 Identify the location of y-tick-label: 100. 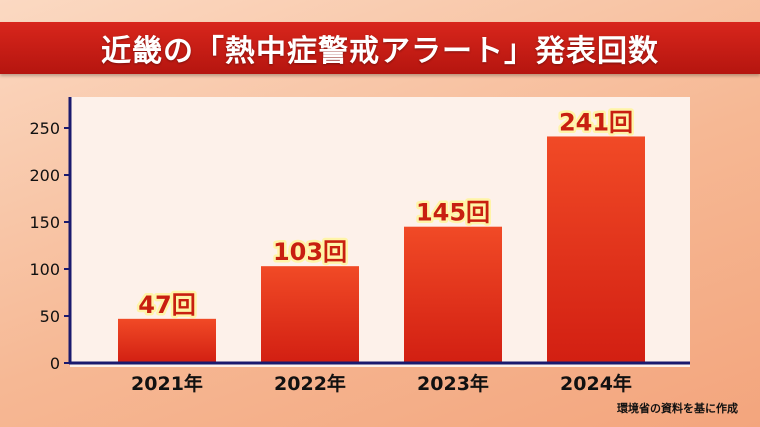
(44, 269).